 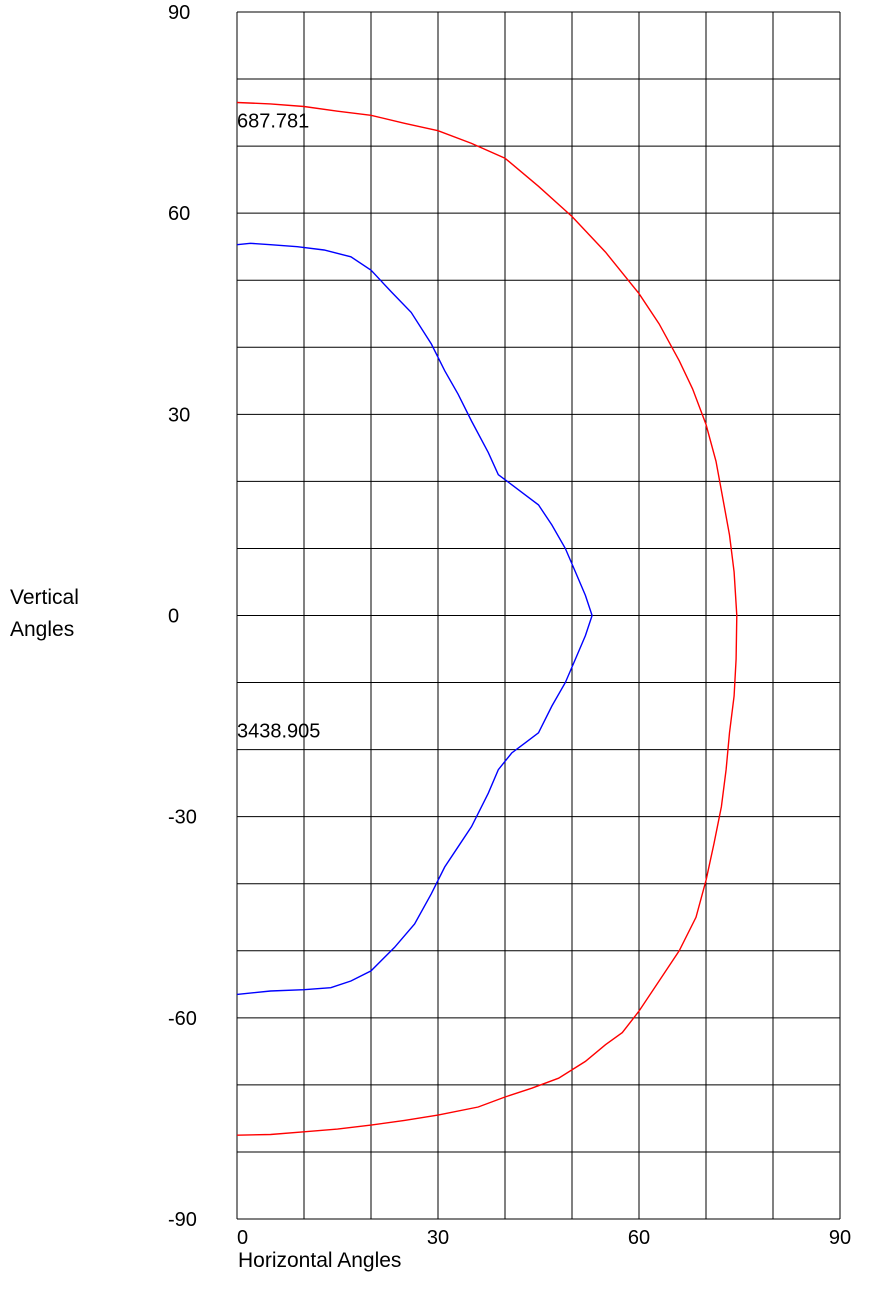 I want to click on y-tick-label: 30, so click(x=179, y=415).